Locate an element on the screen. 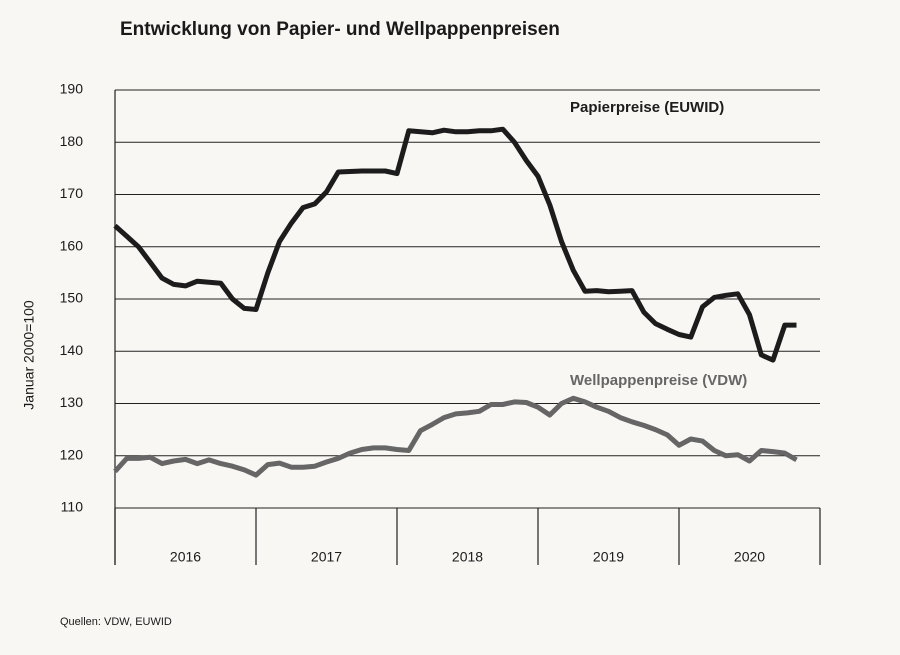 Image resolution: width=900 pixels, height=655 pixels. y-tick-label: 140 is located at coordinates (72, 350).